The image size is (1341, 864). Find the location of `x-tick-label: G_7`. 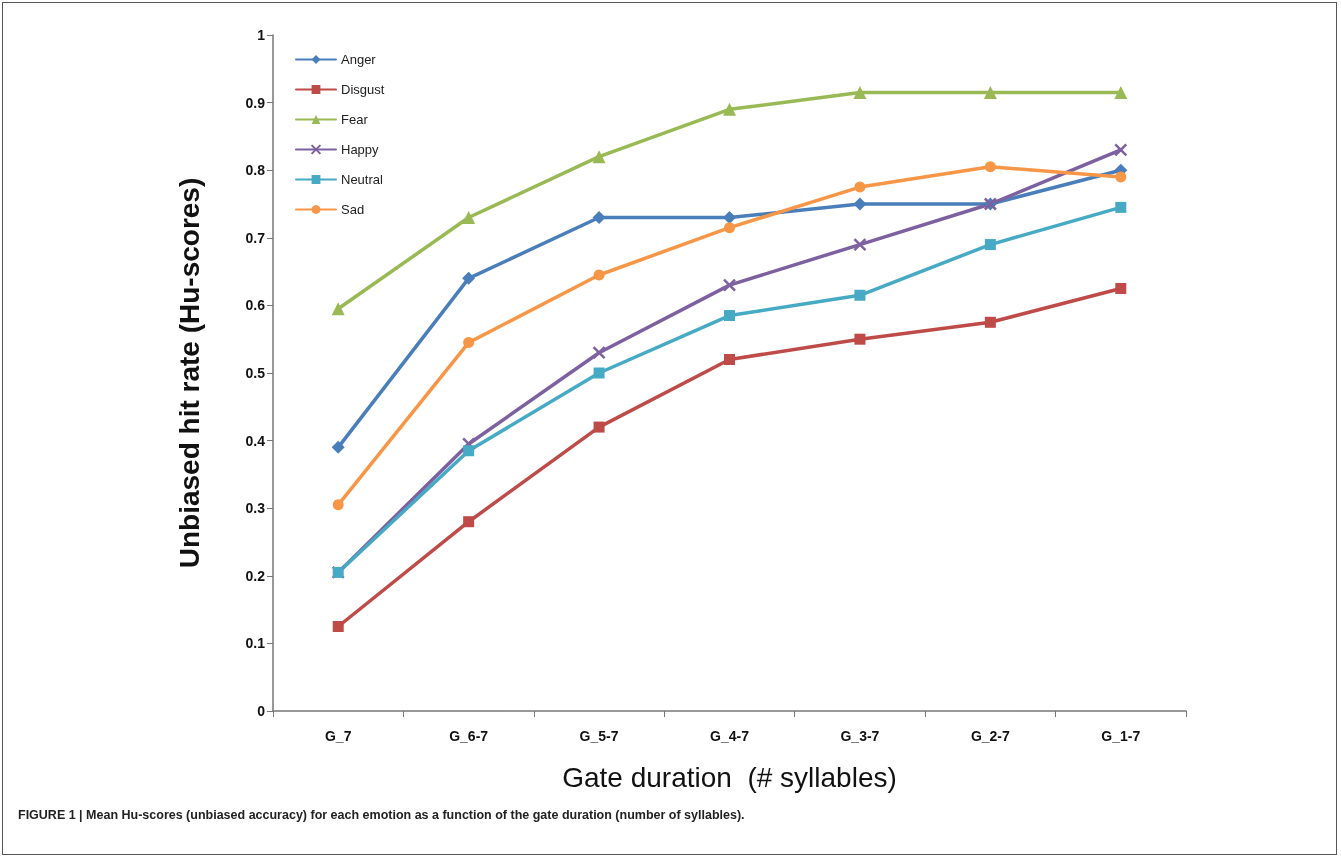

x-tick-label: G_7 is located at coordinates (338, 736).